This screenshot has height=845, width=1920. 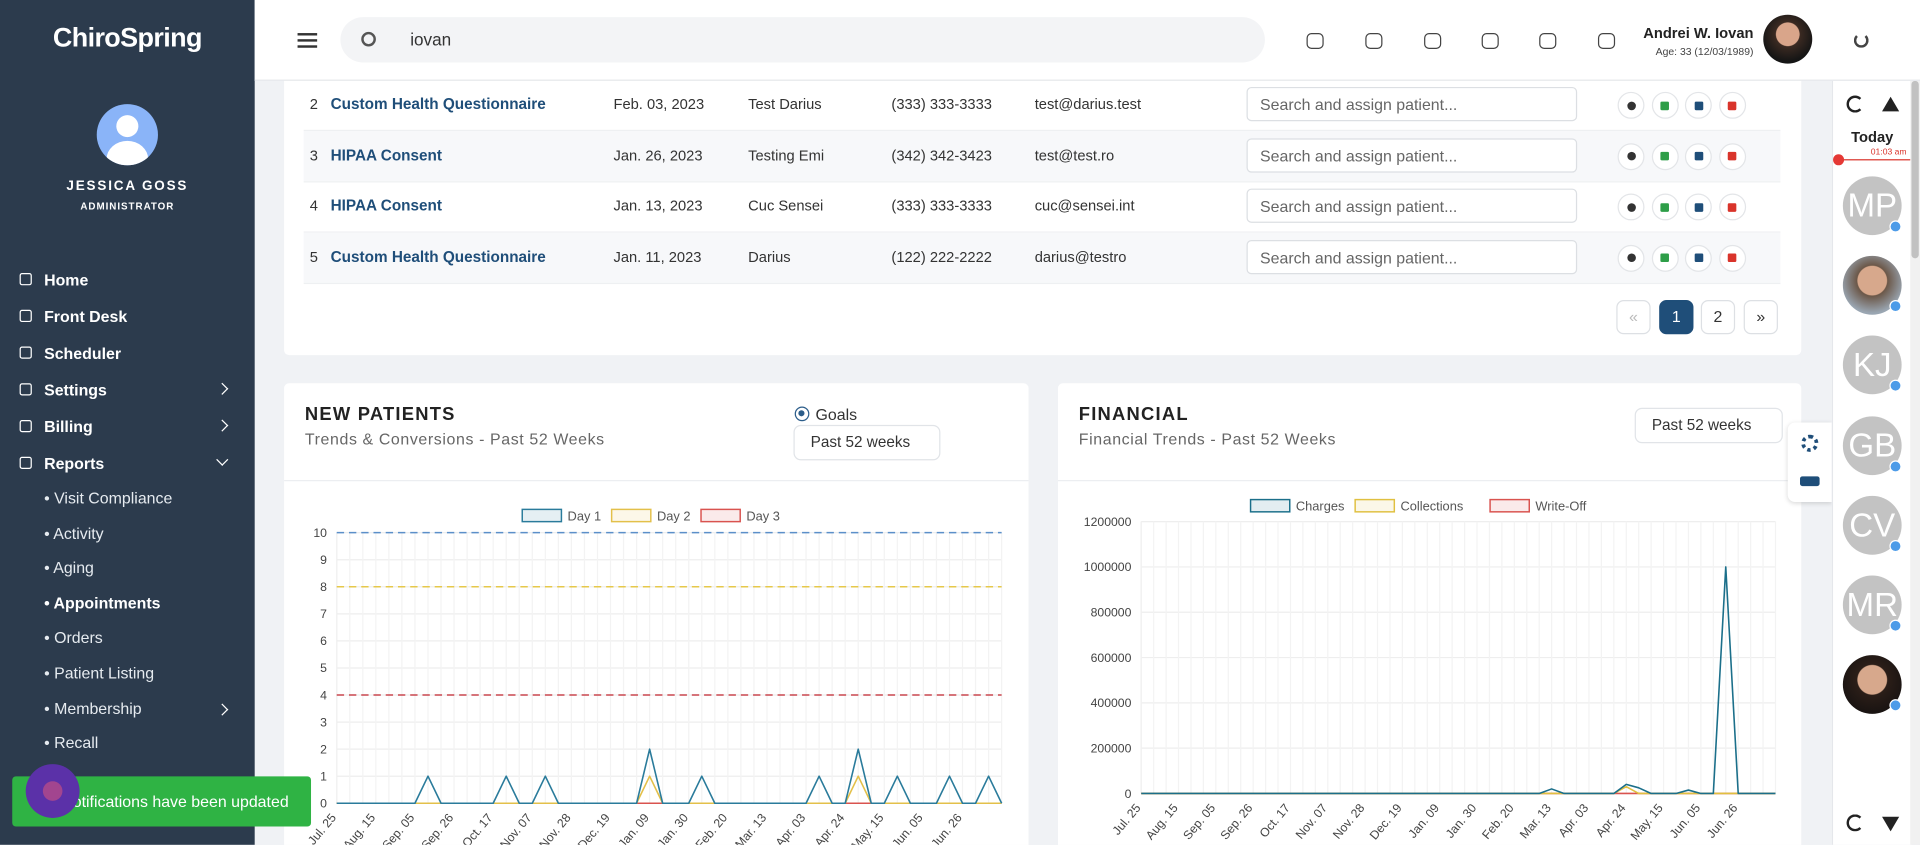 What do you see at coordinates (1891, 104) in the screenshot?
I see `scroll-up` at bounding box center [1891, 104].